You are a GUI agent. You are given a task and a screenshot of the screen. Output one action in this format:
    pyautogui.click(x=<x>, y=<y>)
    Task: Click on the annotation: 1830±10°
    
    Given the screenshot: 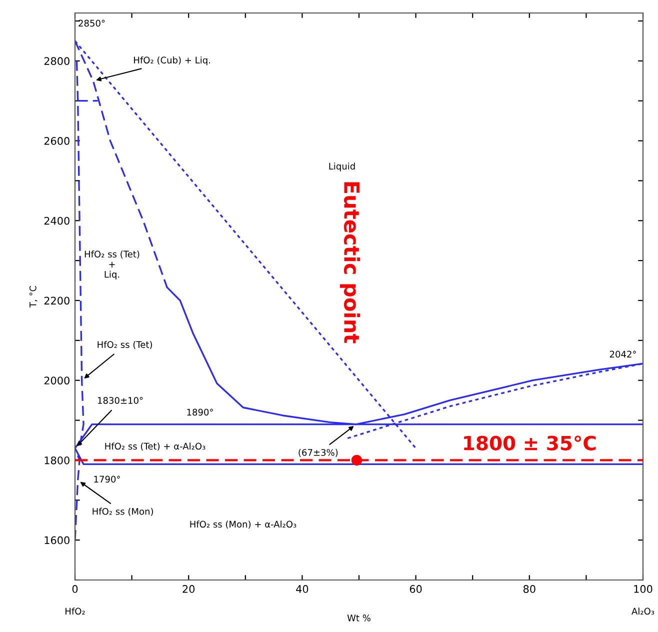 What is the action you would take?
    pyautogui.click(x=120, y=400)
    